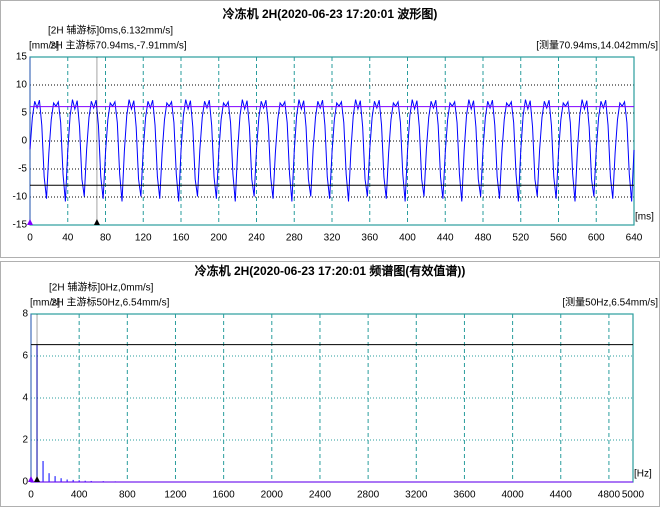 The width and height of the screenshot is (660, 507). Describe the element at coordinates (330, 13) in the screenshot. I see `chart-title: 冷冻机 2H(2020-06-23 17:20:01 波形图)` at that location.